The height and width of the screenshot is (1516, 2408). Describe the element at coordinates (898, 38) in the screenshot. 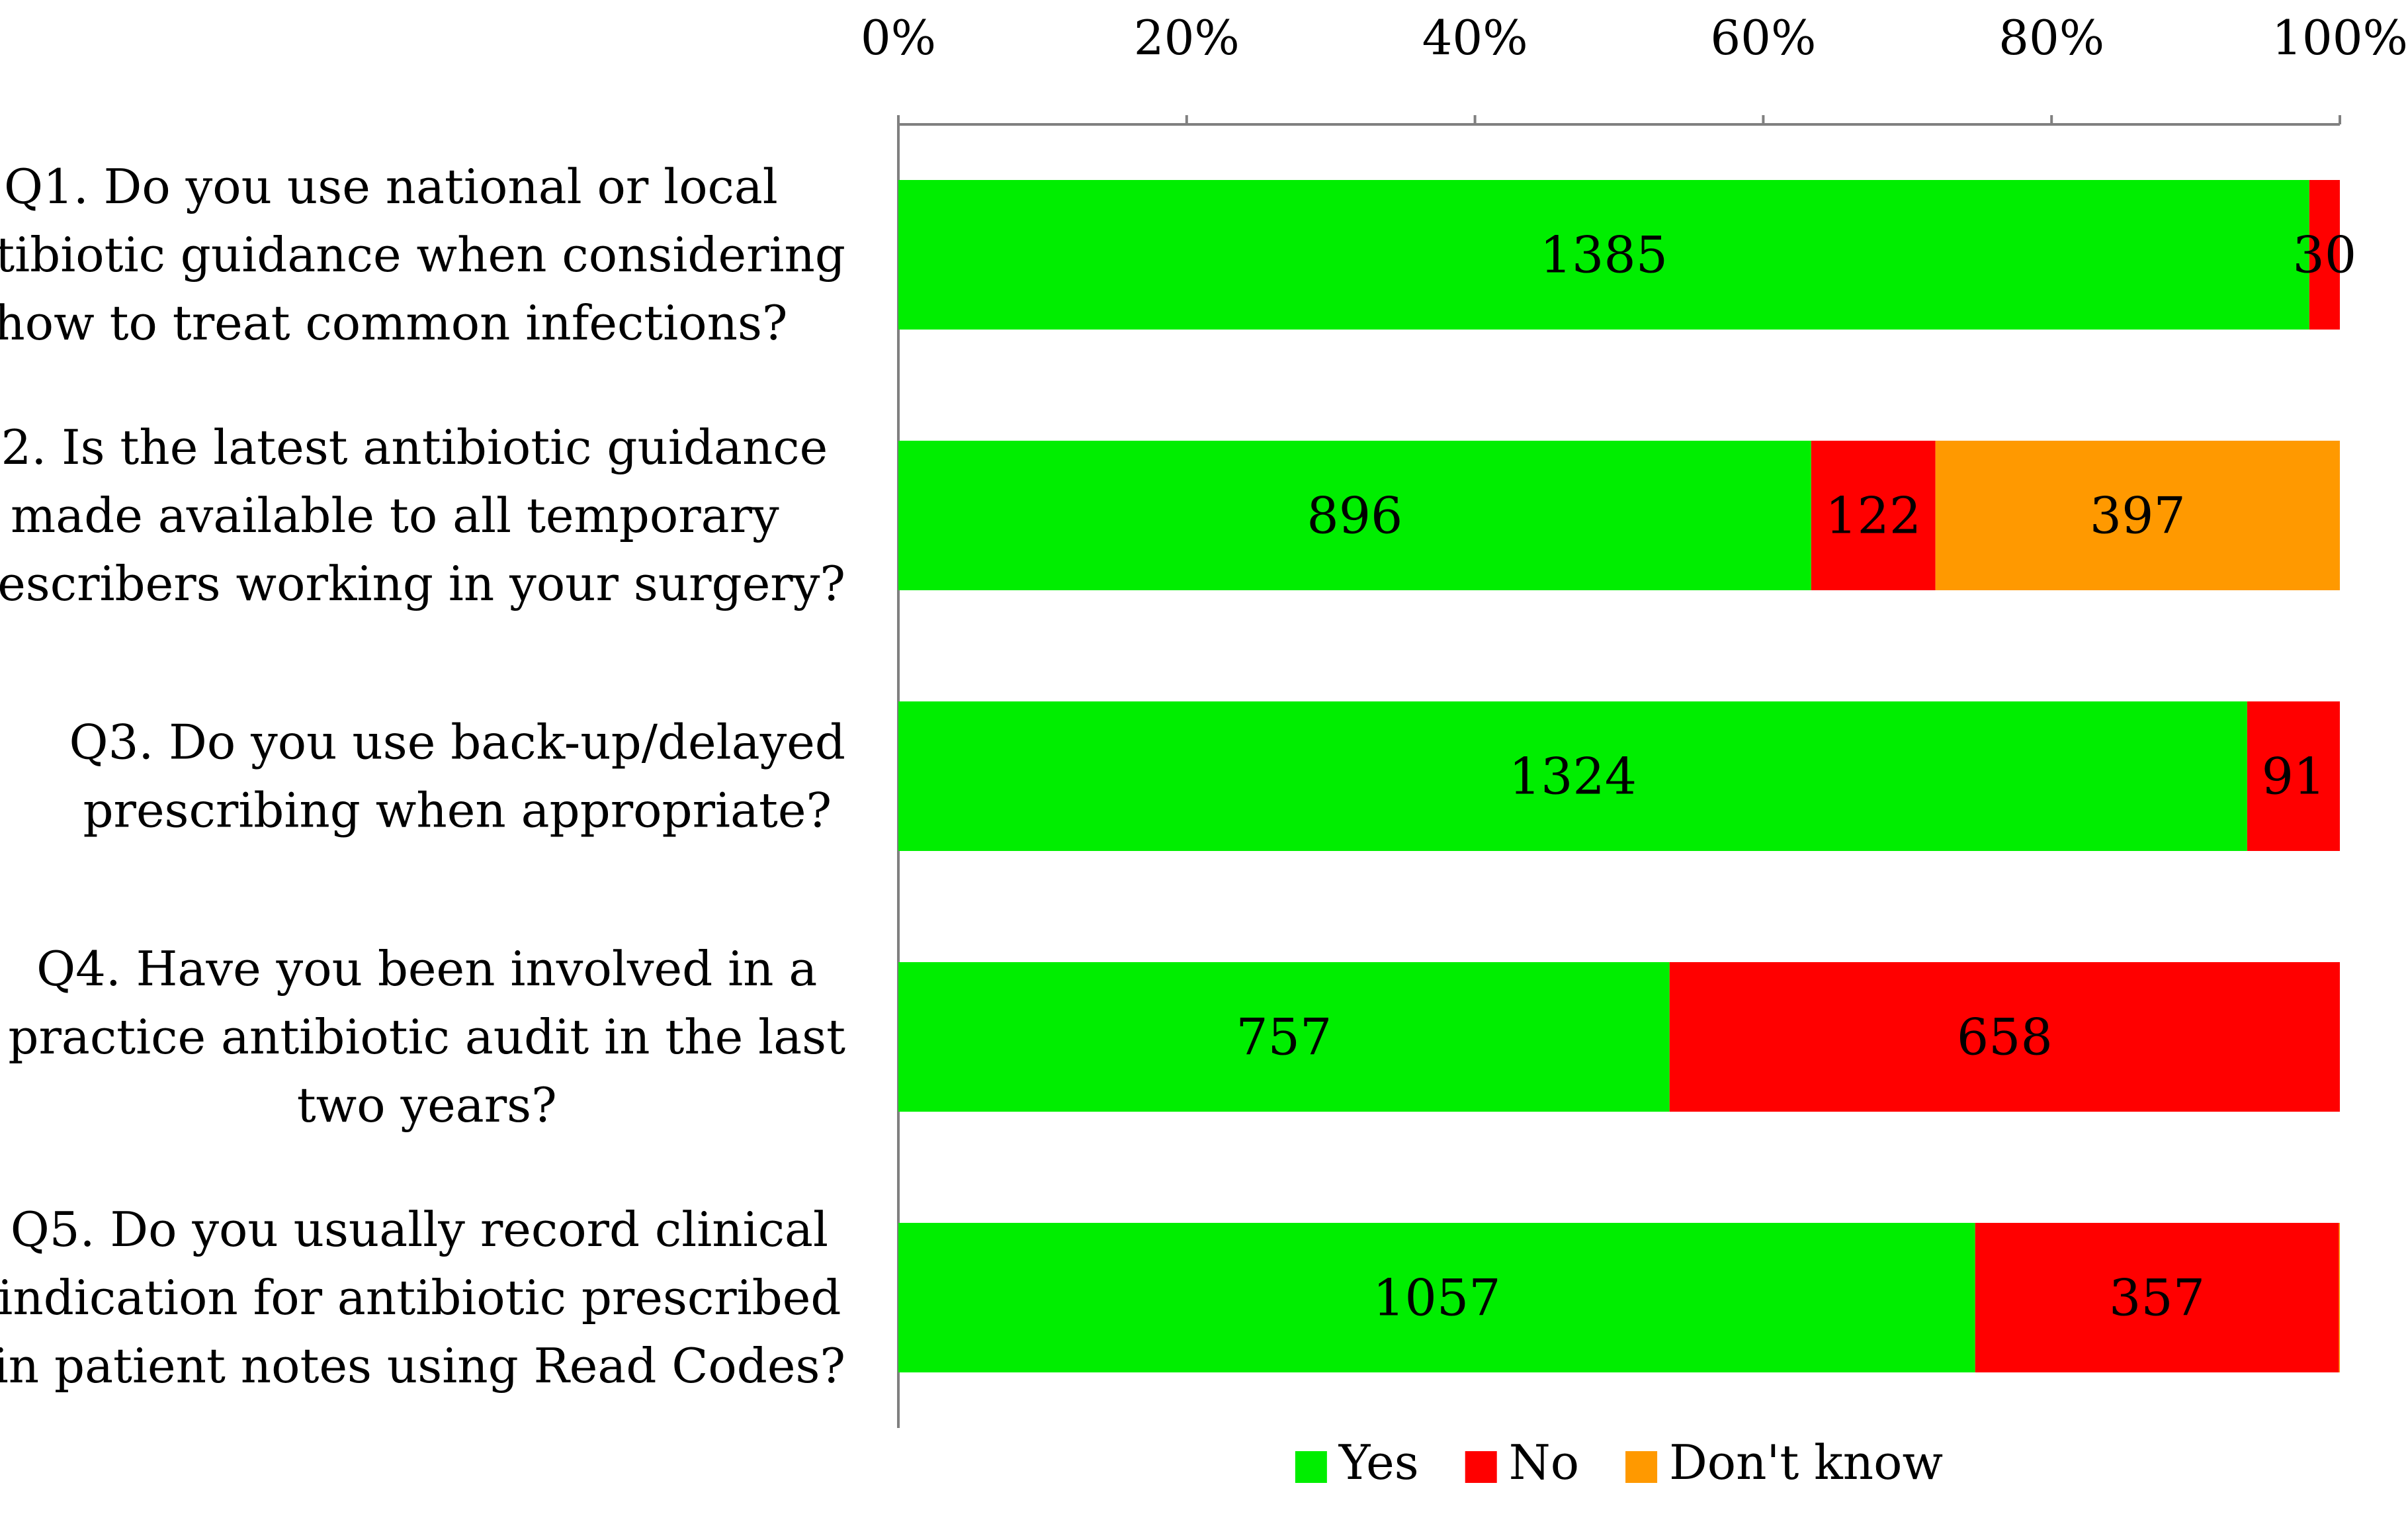

I see `x-tick-label: 0%` at that location.